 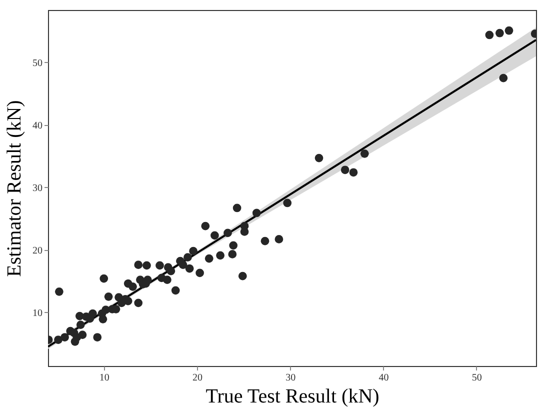 I want to click on y-tick-label: 30, so click(x=37, y=188).